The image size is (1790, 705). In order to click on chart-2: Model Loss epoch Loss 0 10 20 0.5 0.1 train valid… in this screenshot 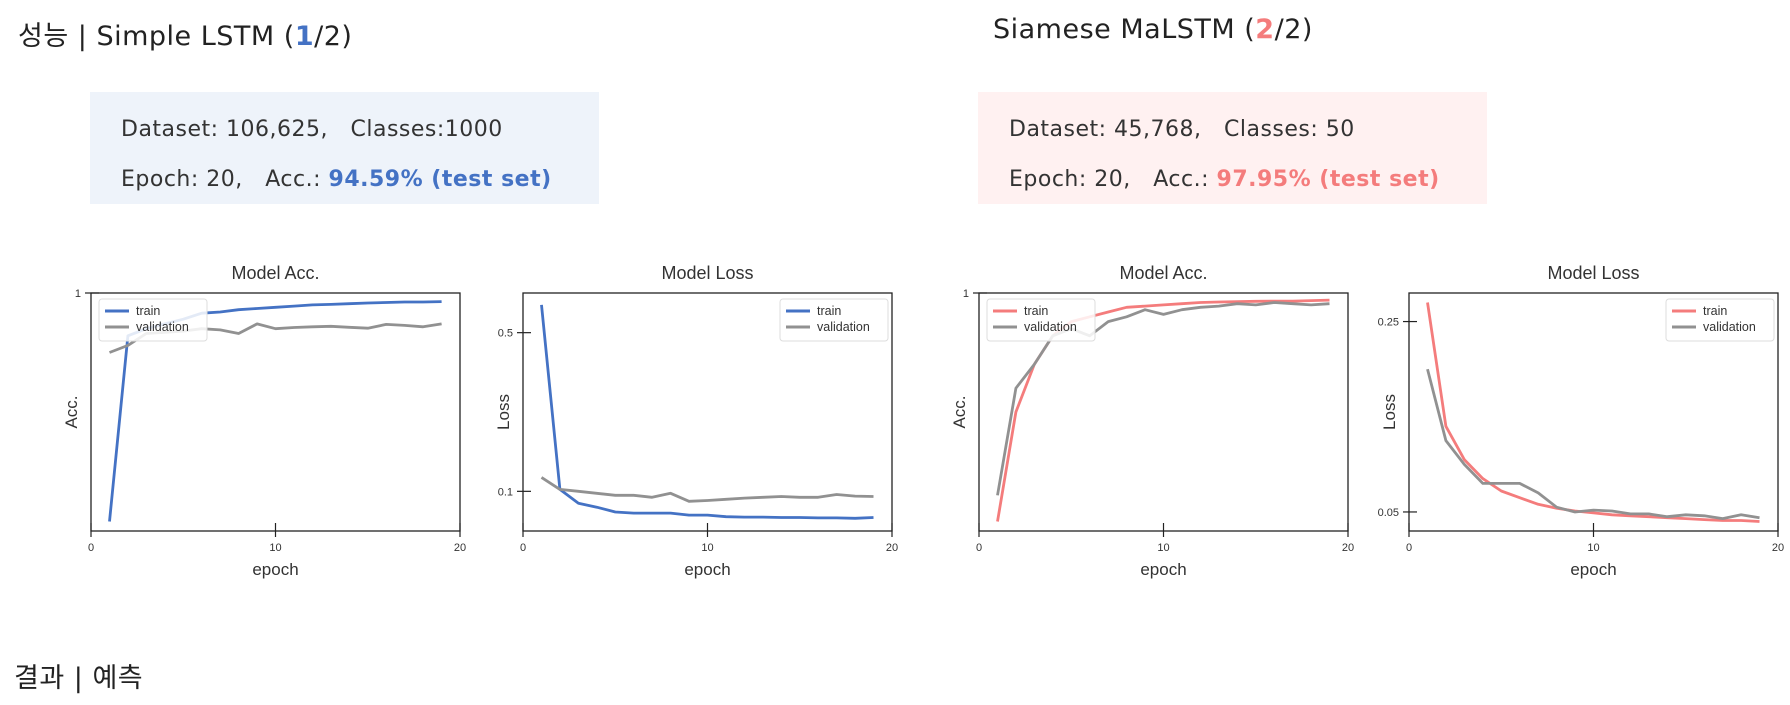, I will do `click(696, 421)`.